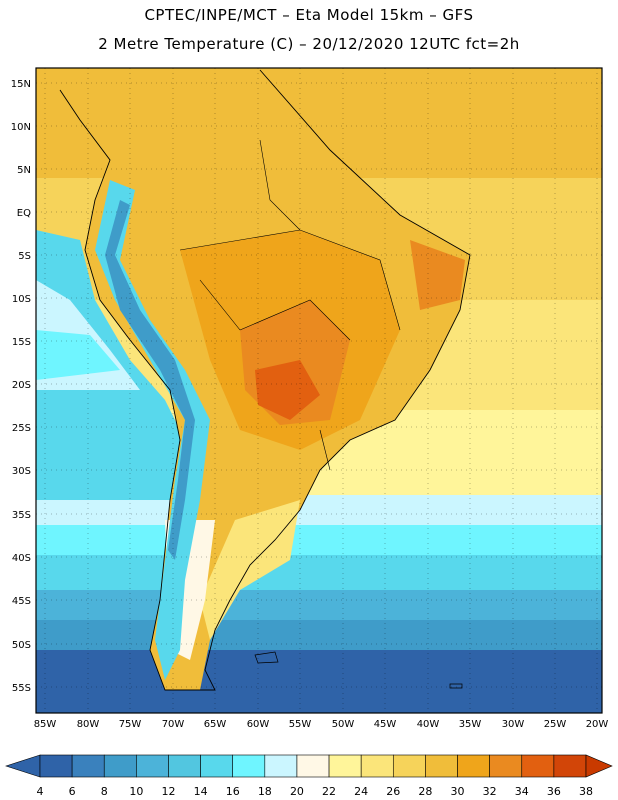 The width and height of the screenshot is (618, 800). I want to click on colorbar-label: 8, so click(104, 791).